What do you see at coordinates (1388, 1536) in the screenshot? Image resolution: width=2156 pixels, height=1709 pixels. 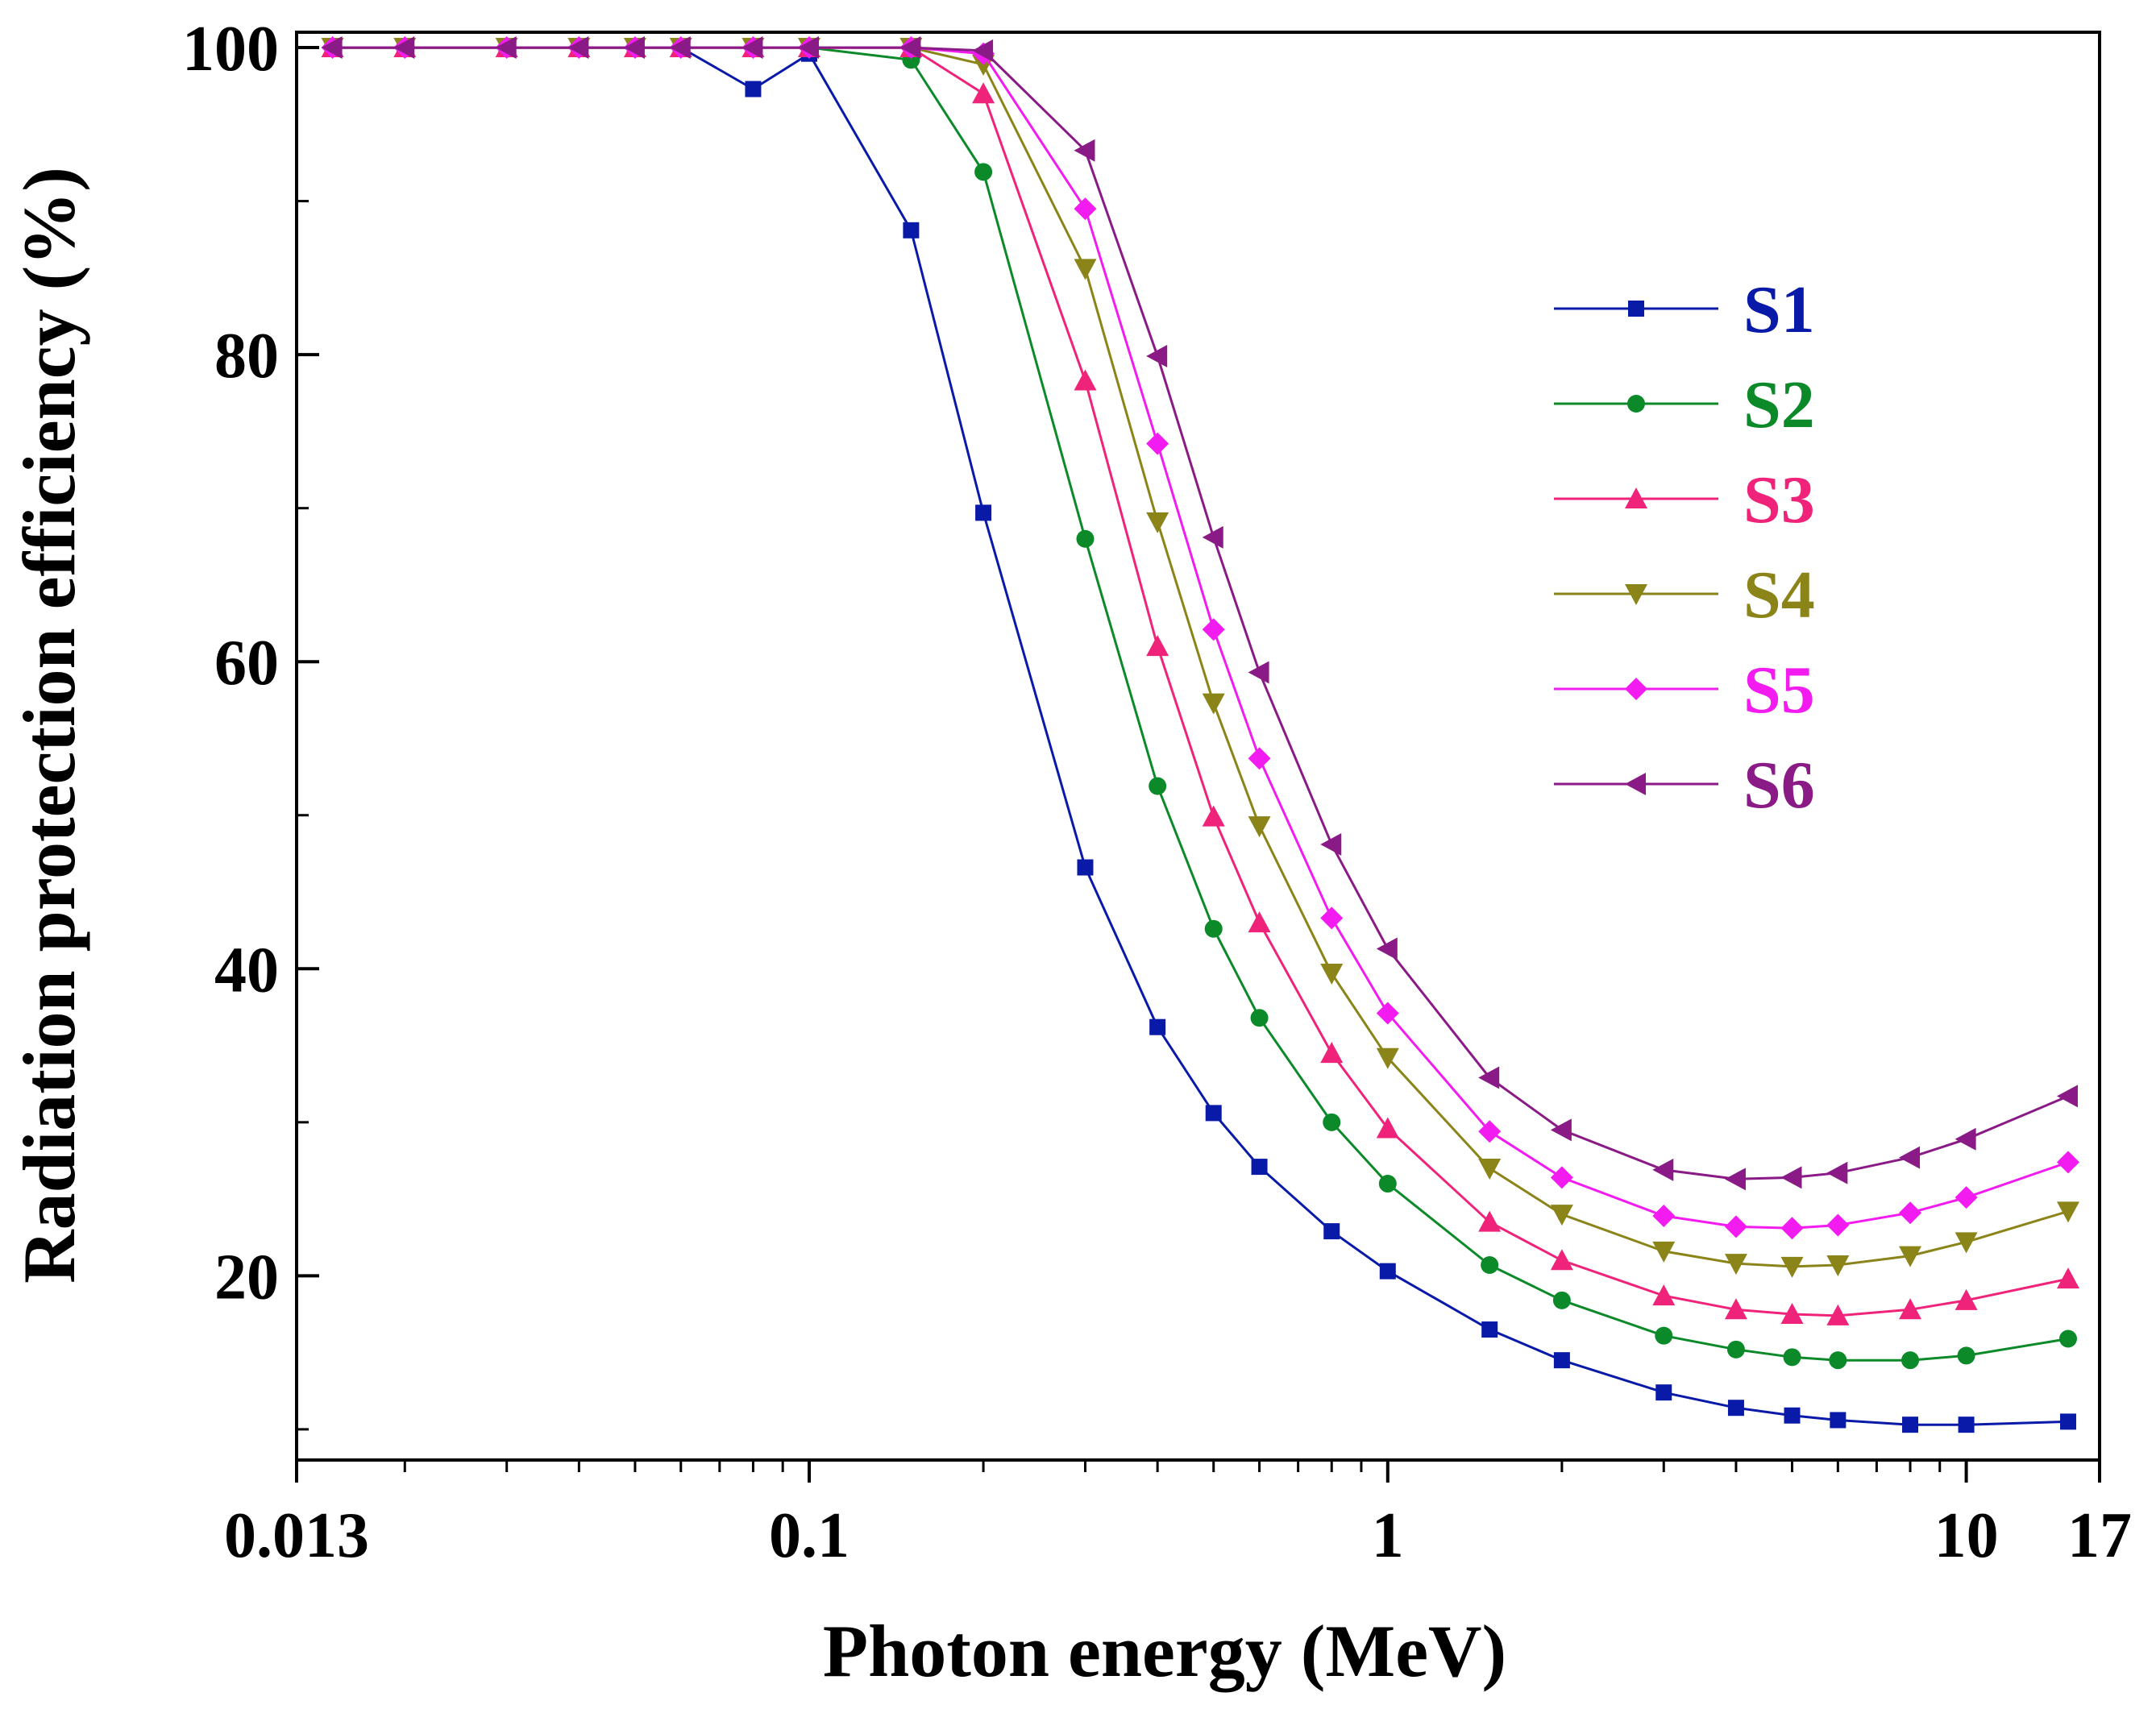 I see `x-tick-label: 1` at bounding box center [1388, 1536].